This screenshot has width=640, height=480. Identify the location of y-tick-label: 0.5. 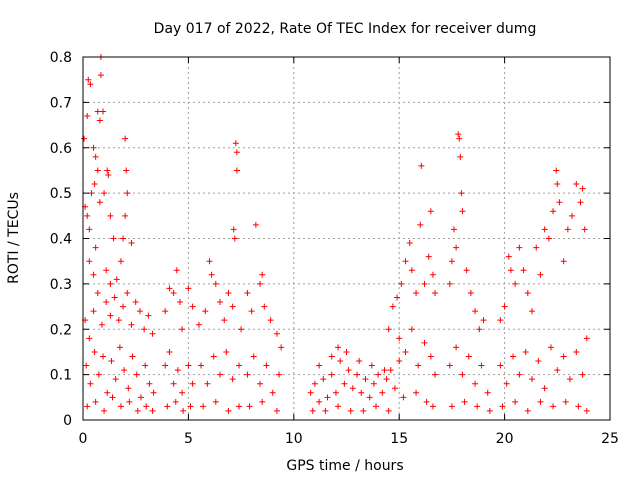
(61, 194).